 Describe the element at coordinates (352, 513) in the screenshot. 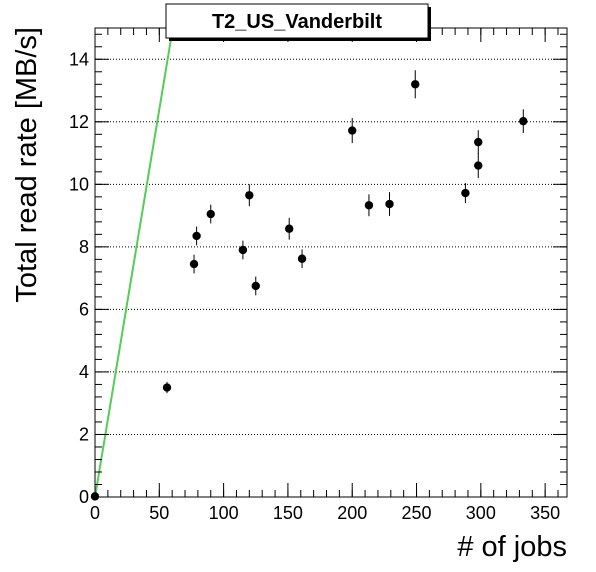

I see `x-tick-label: 200` at that location.